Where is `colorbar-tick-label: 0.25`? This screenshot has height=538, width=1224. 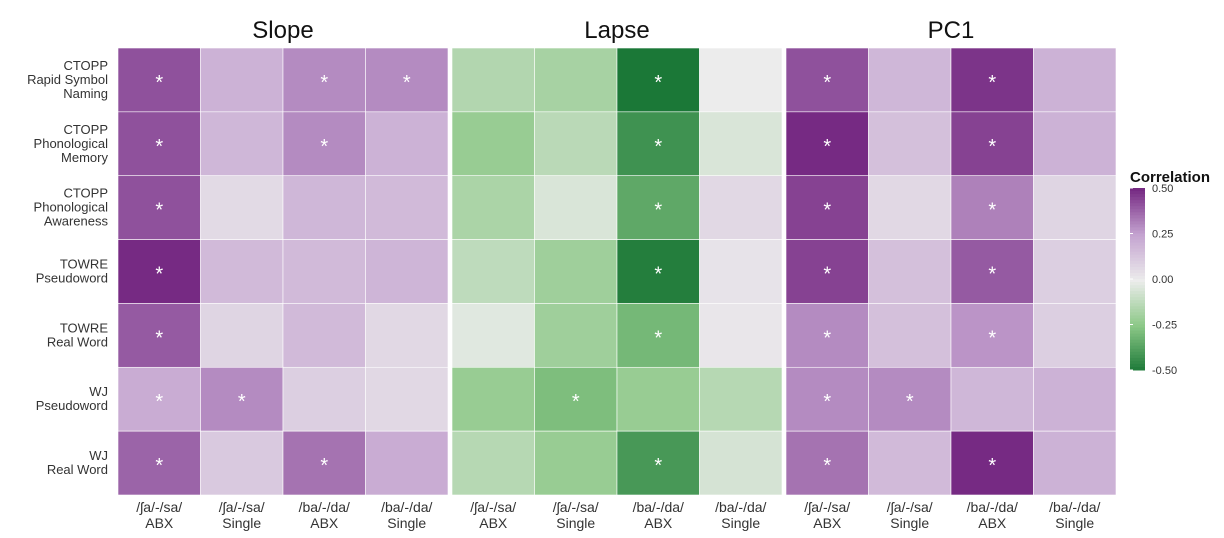 colorbar-tick-label: 0.25 is located at coordinates (1162, 235).